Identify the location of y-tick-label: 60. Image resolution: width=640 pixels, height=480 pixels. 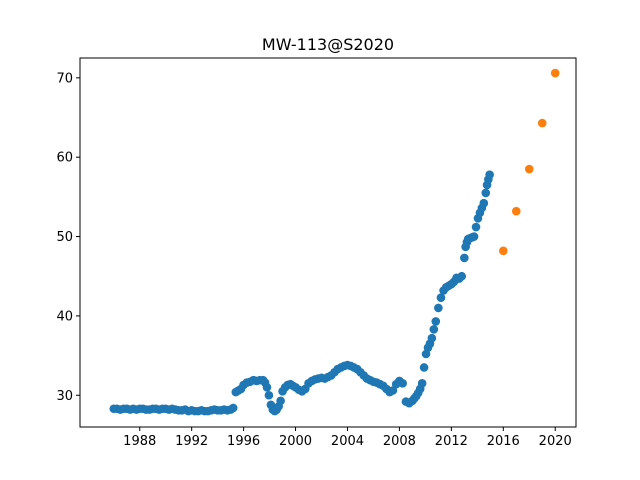
(64, 158).